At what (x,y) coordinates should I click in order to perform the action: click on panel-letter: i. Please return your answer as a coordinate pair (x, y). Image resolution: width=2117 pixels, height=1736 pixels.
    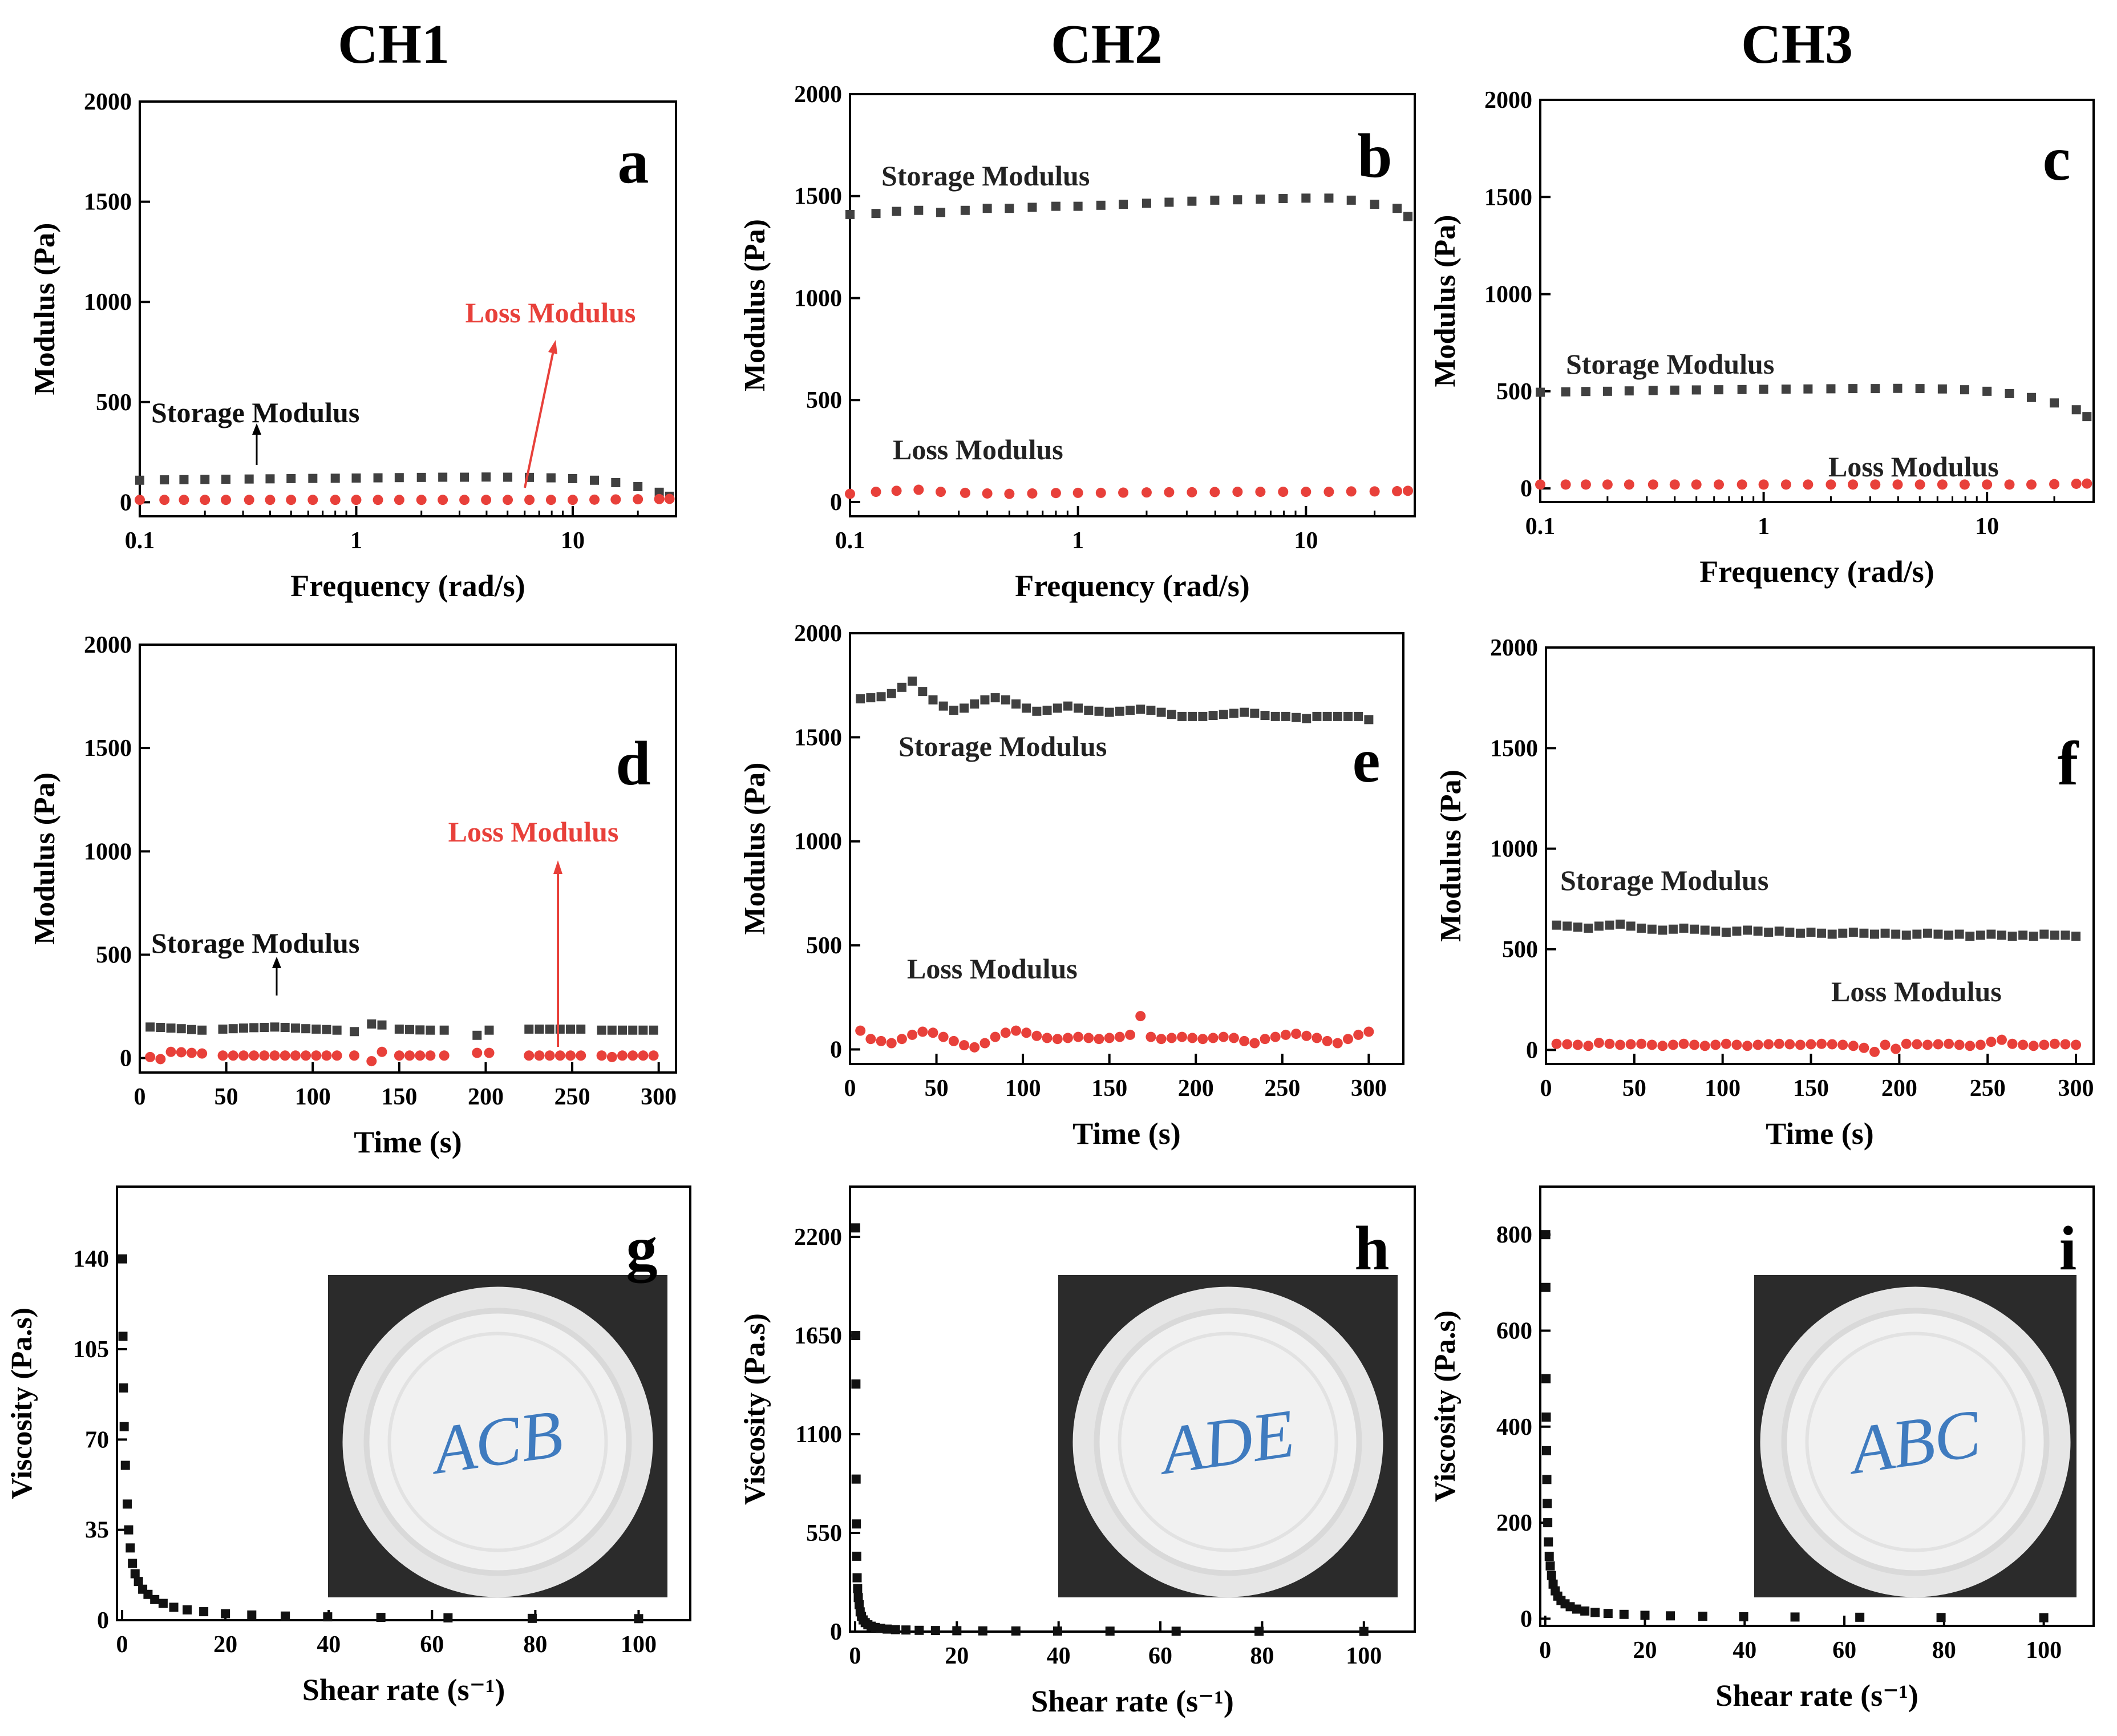
    Looking at the image, I should click on (2068, 1248).